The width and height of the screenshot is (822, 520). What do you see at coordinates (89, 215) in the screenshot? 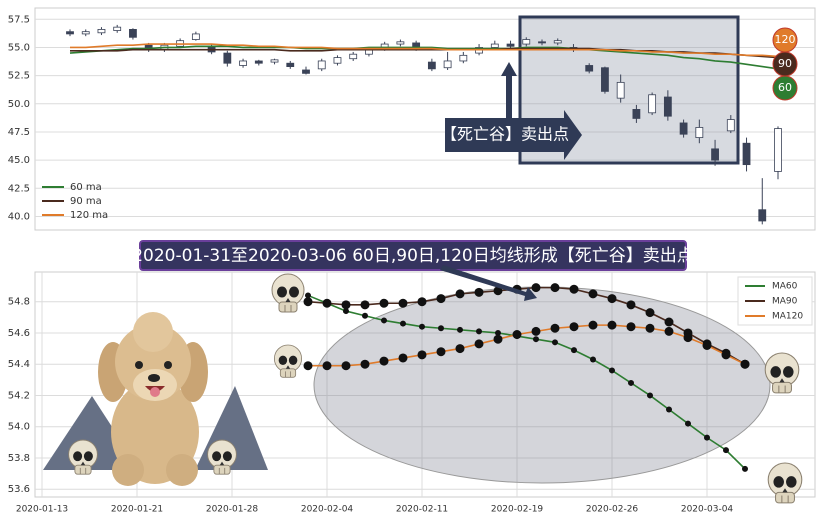
I see `legend-label: 120 ma` at bounding box center [89, 215].